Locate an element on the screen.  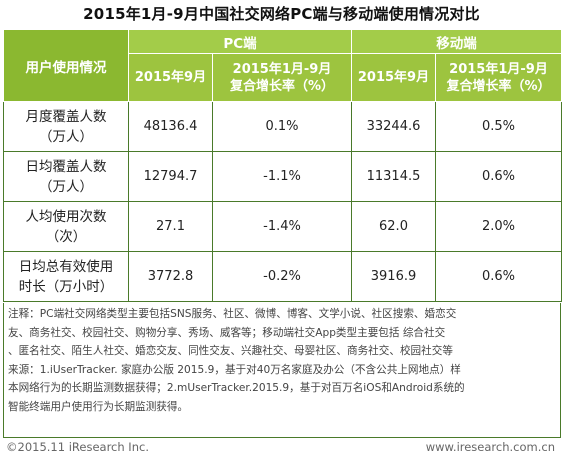
table-cell: -1.4% is located at coordinates (282, 226).